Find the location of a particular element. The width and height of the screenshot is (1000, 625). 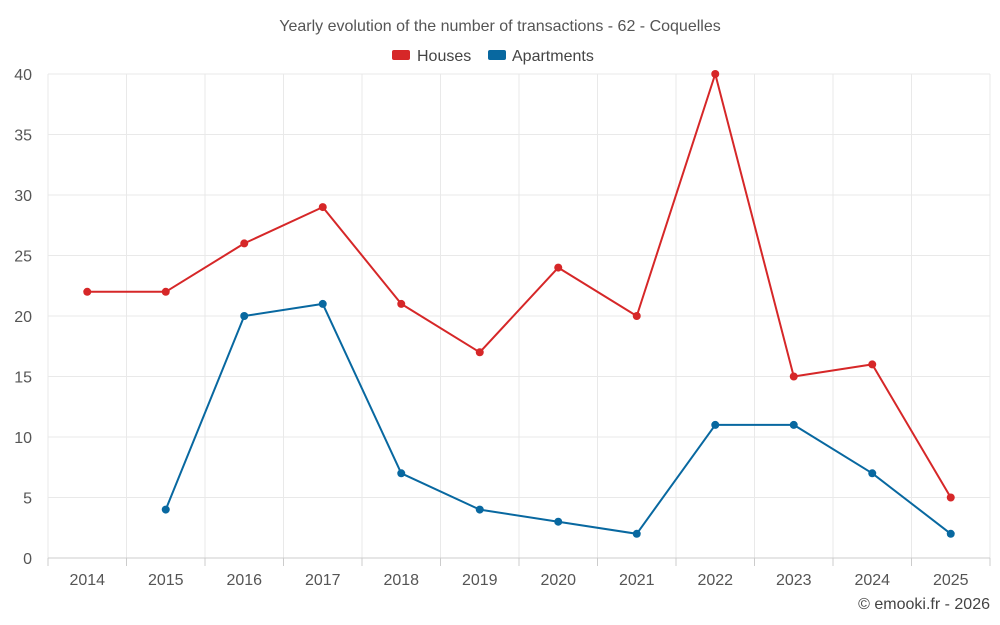

x-tick-label: 2021 is located at coordinates (637, 580).